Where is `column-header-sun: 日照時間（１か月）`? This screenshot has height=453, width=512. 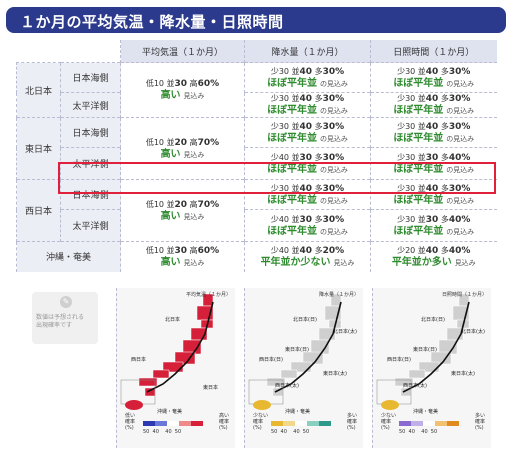
column-header-sun: 日照時間（１か月） is located at coordinates (433, 51).